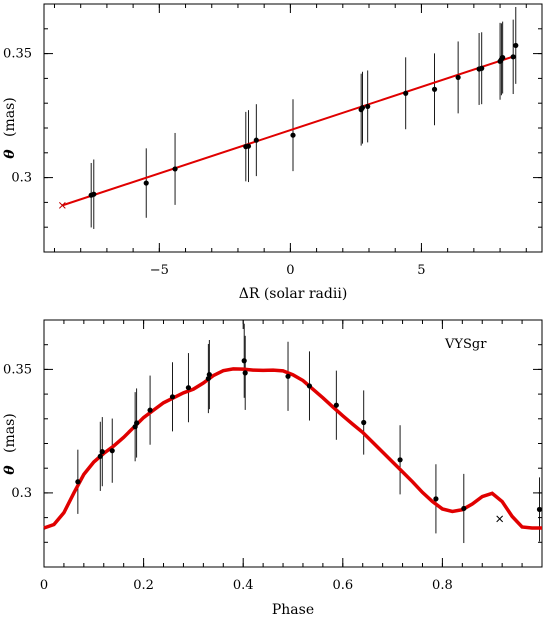 This screenshot has height=620, width=546. I want to click on x-tick-label: −5, so click(159, 270).